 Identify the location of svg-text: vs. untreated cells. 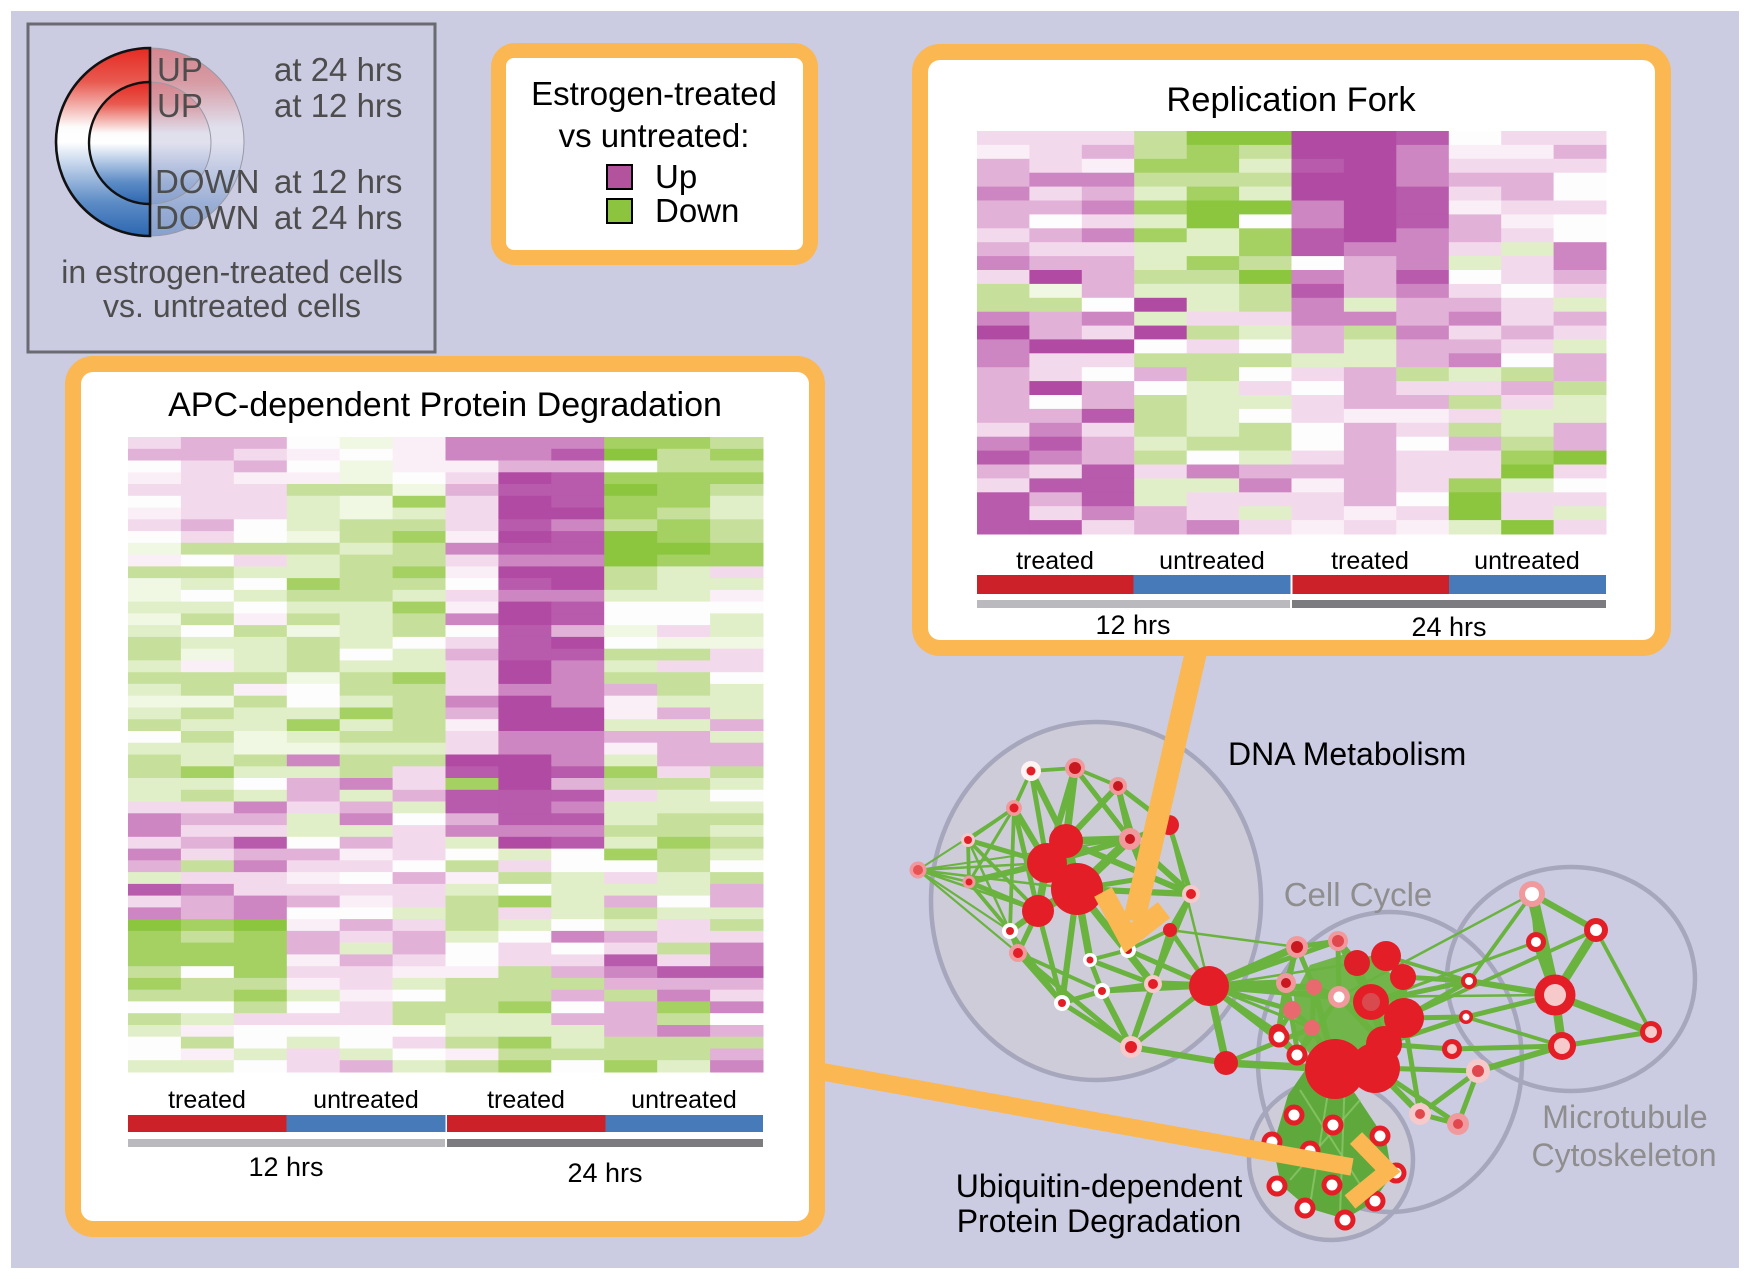
(232, 306).